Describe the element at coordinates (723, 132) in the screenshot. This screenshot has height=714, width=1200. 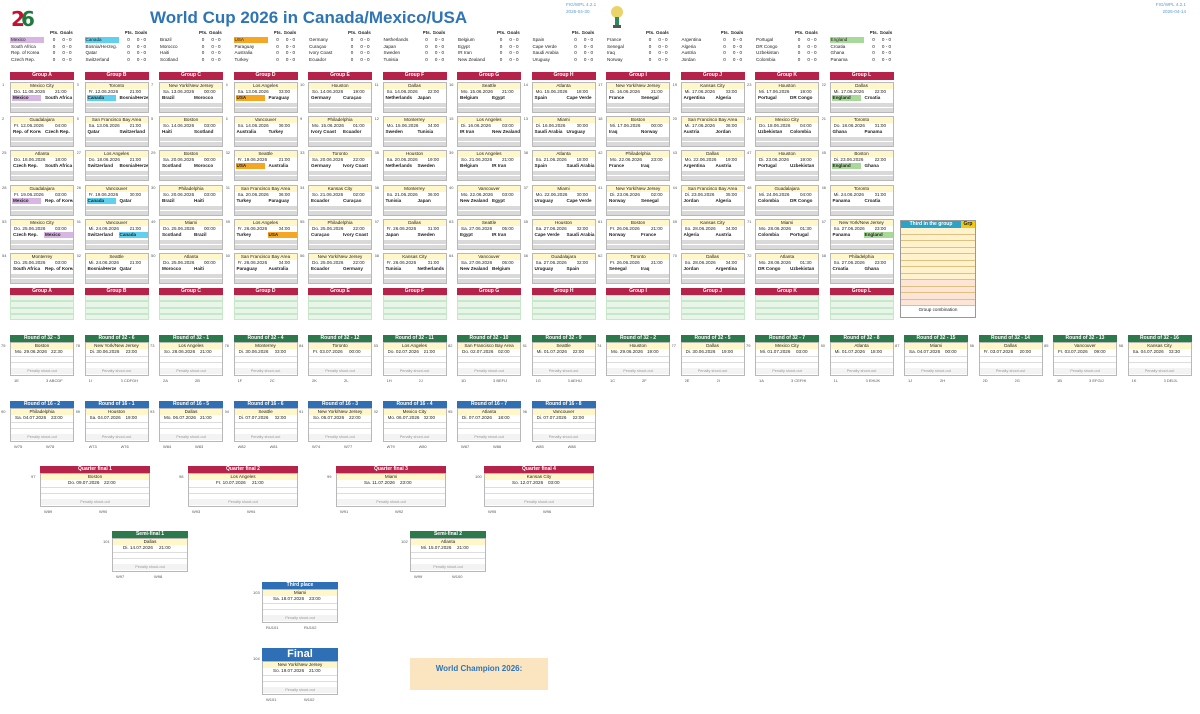
I see `team: Jordan` at that location.